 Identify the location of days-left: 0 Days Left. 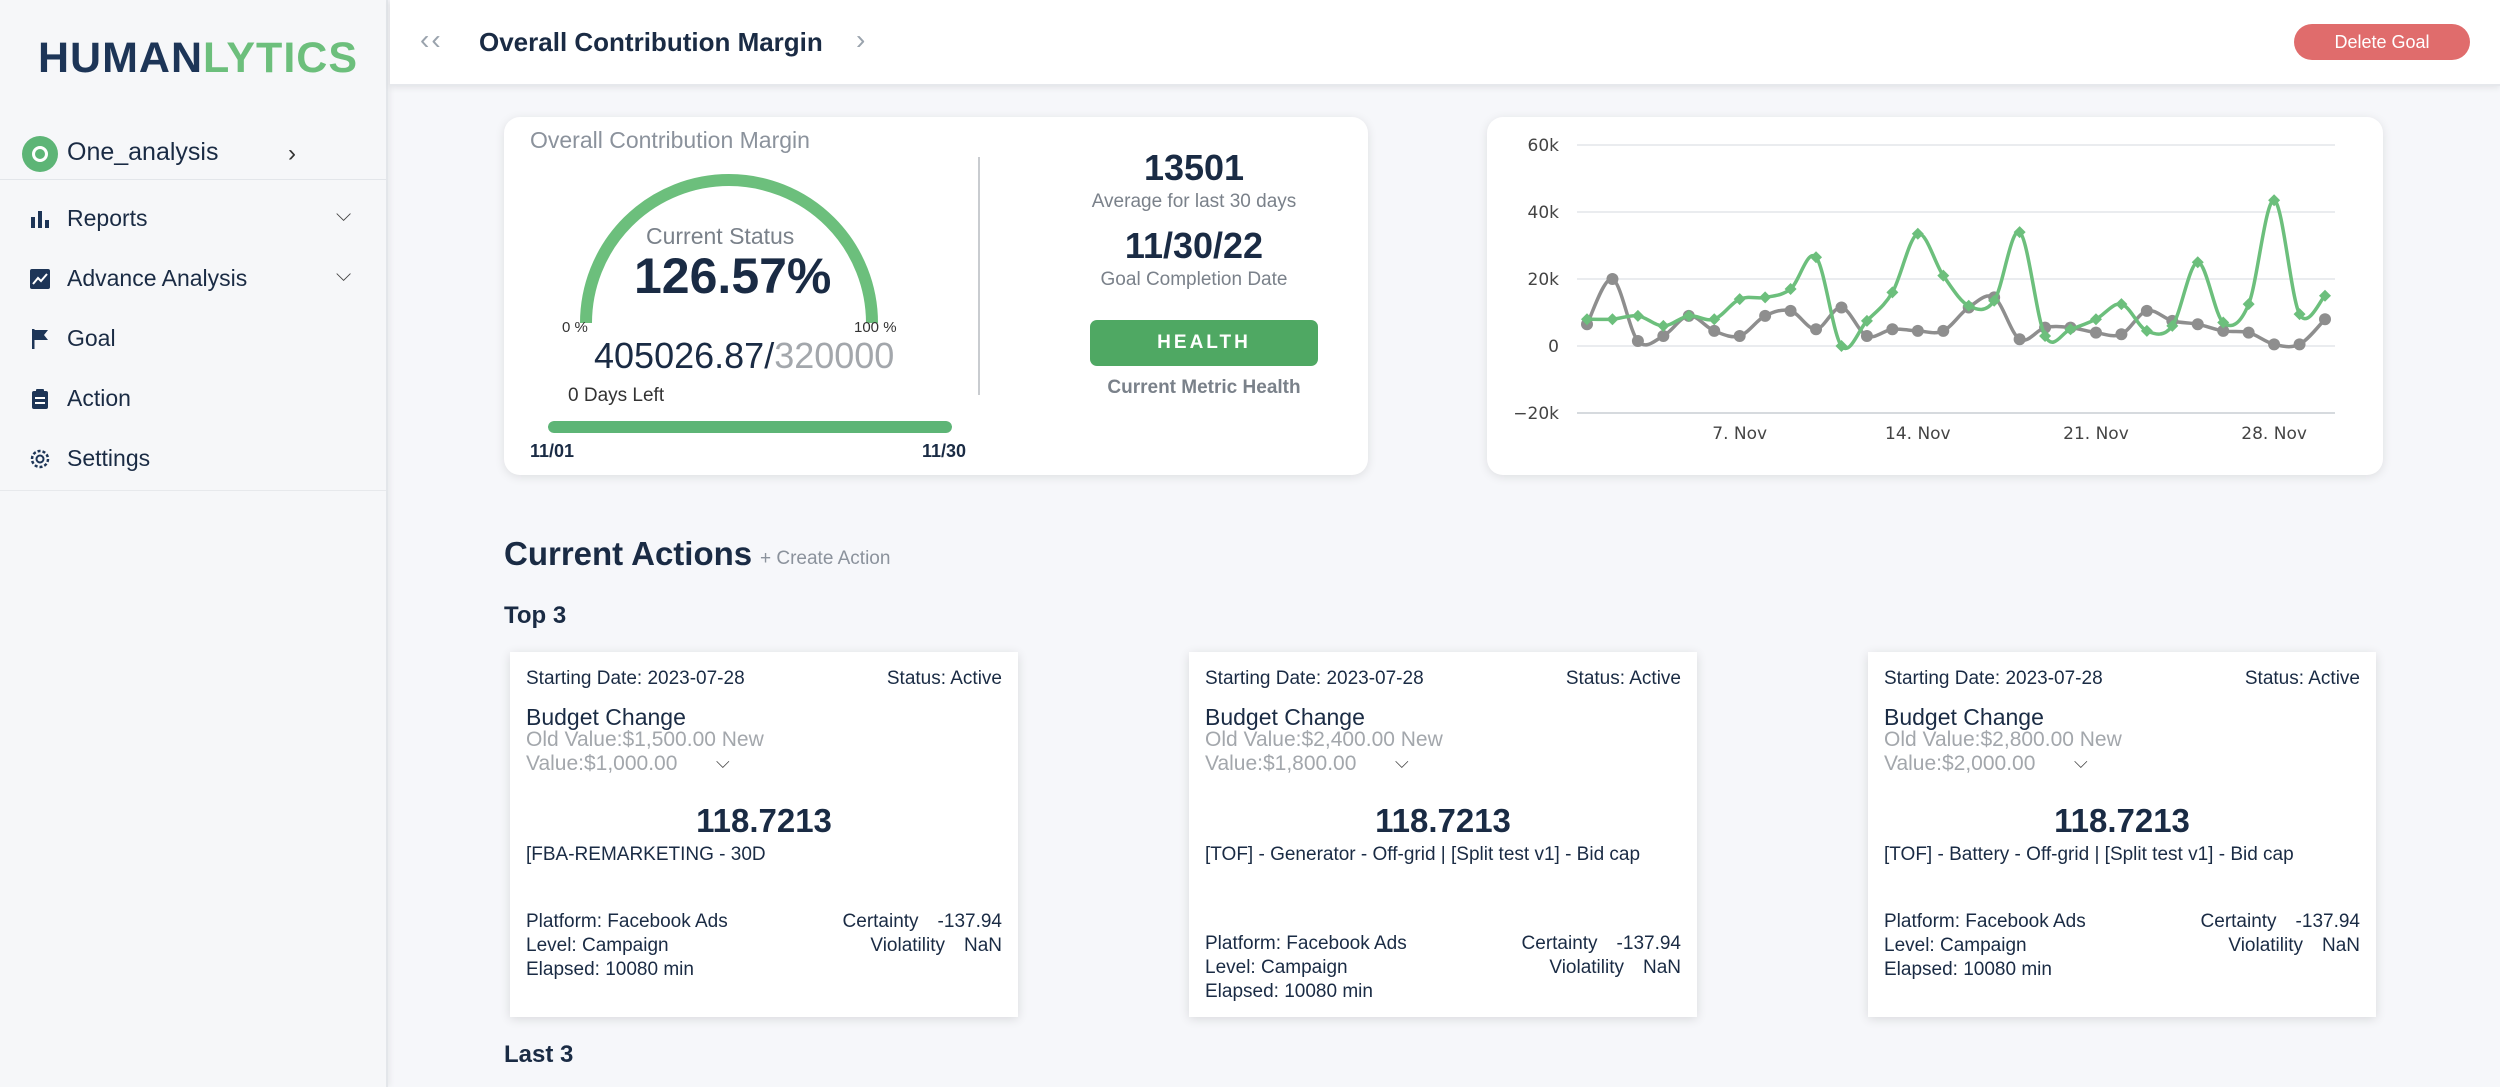
(616, 395).